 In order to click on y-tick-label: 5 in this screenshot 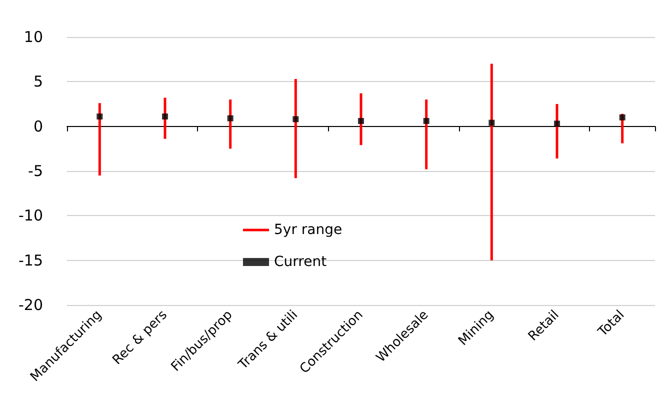, I will do `click(38, 81)`.